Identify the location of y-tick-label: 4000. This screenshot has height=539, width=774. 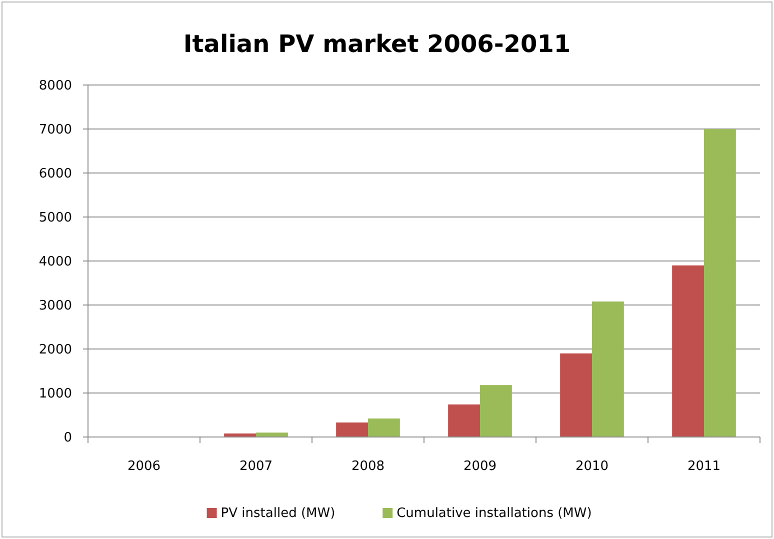
(55, 262).